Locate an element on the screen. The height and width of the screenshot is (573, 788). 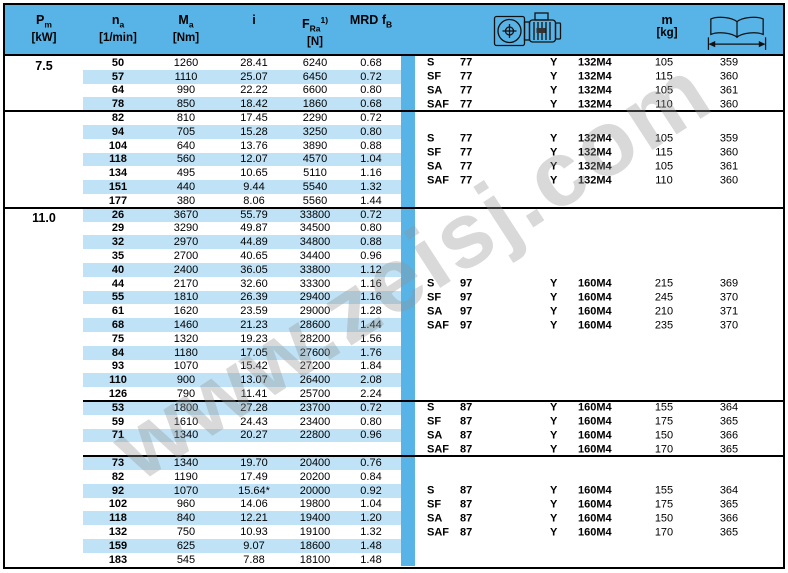
ma-cell: 640 is located at coordinates (186, 145).